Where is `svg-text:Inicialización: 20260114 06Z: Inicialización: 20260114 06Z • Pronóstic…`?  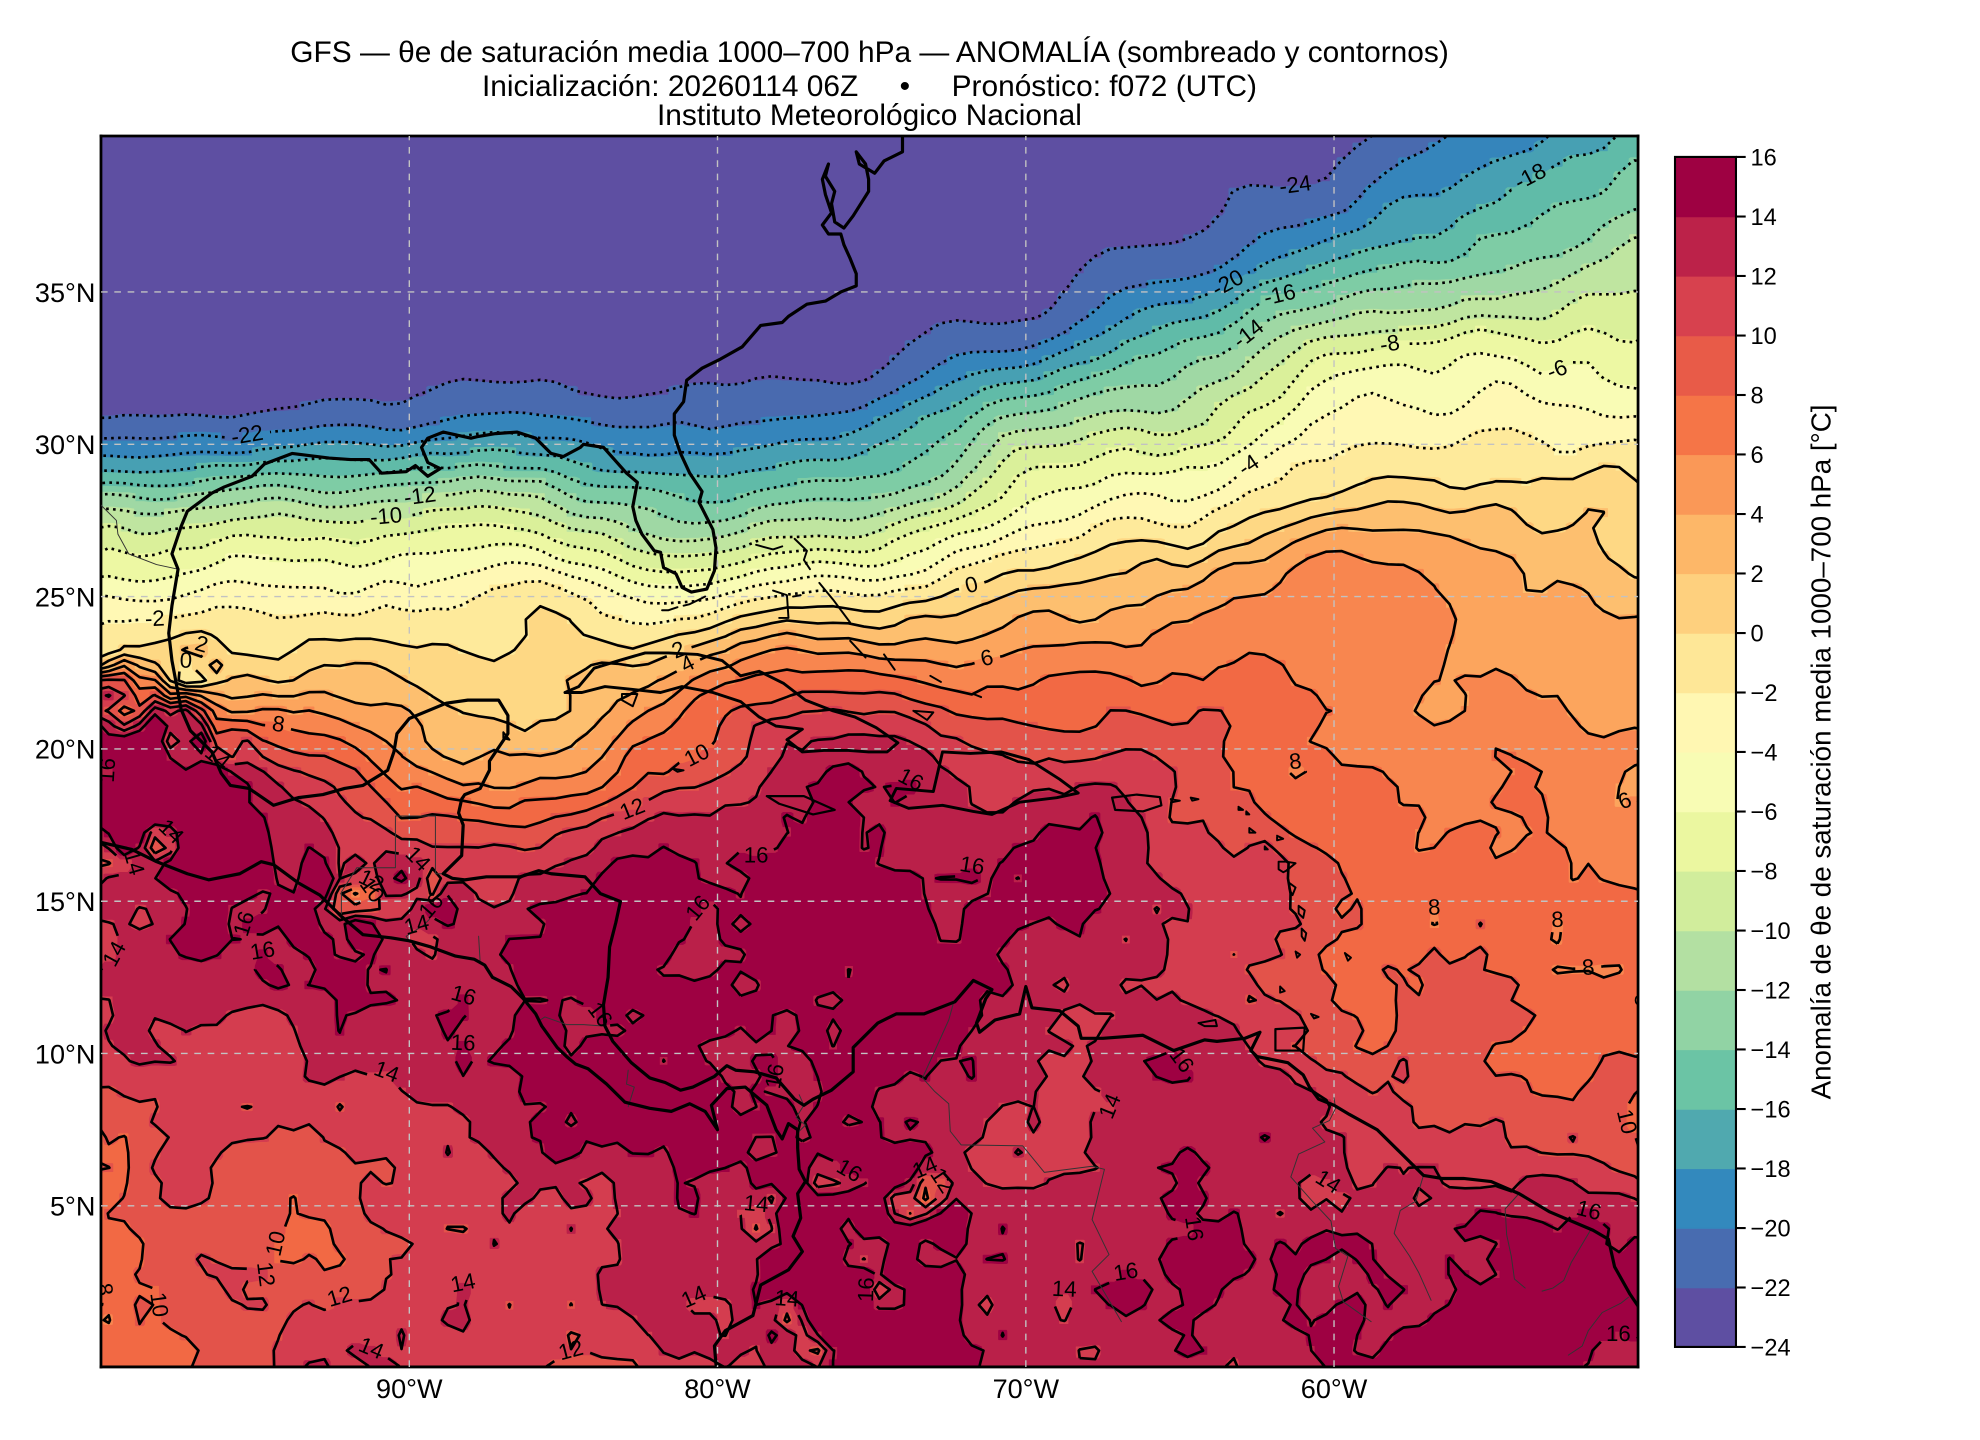
svg-text:Inicialización: 20260114 06Z: Inicialización: 20260114 06Z • Pronóstic… is located at coordinates (869, 86).